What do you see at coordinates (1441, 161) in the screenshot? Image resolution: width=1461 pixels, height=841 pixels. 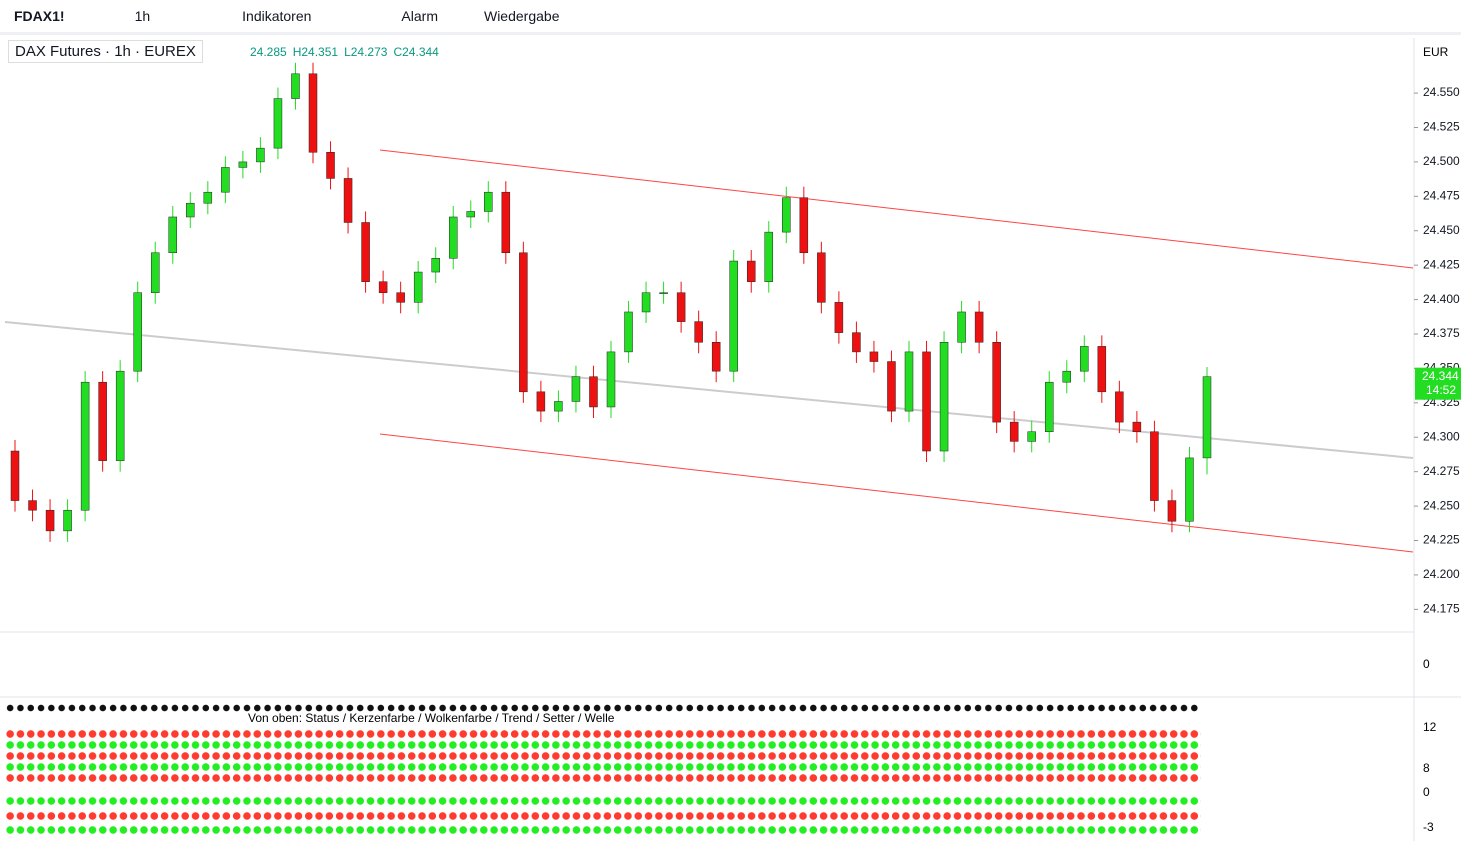 I see `y-tick-label: 24.500` at bounding box center [1441, 161].